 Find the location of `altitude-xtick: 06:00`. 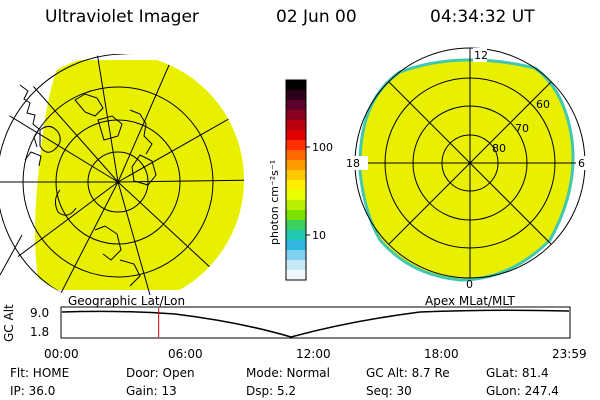

altitude-xtick: 06:00 is located at coordinates (185, 354).